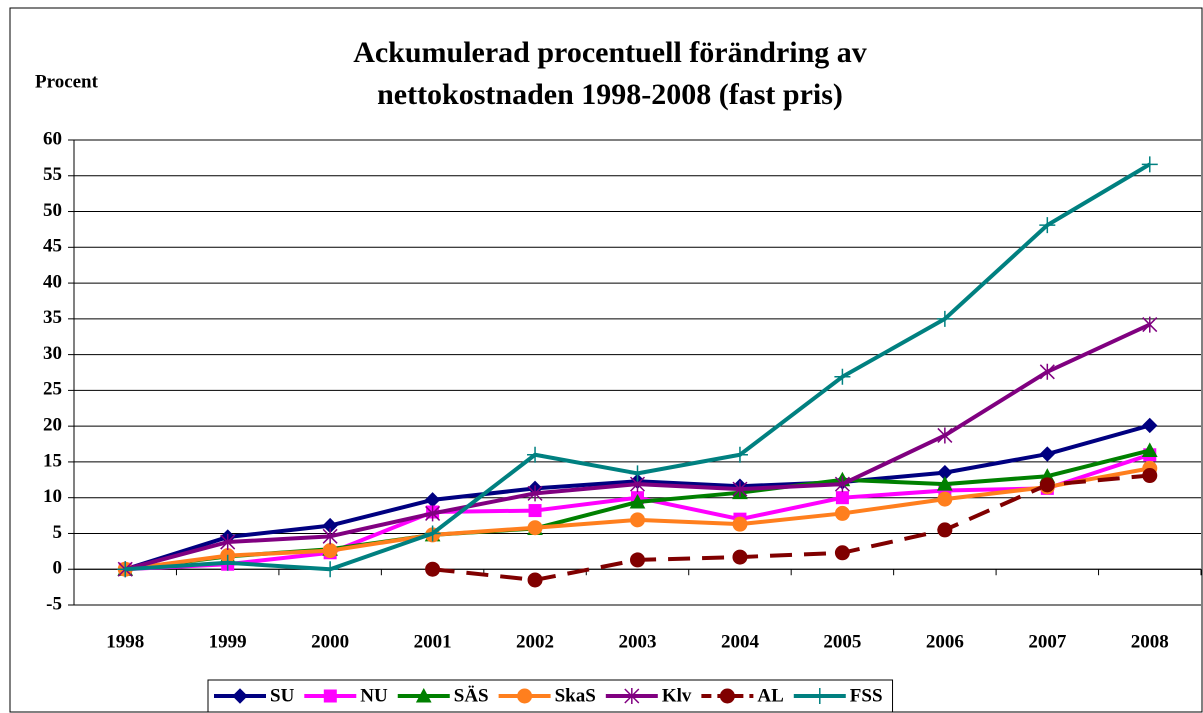 Image resolution: width=1203 pixels, height=713 pixels. I want to click on legend-label: SÄS, so click(471, 695).